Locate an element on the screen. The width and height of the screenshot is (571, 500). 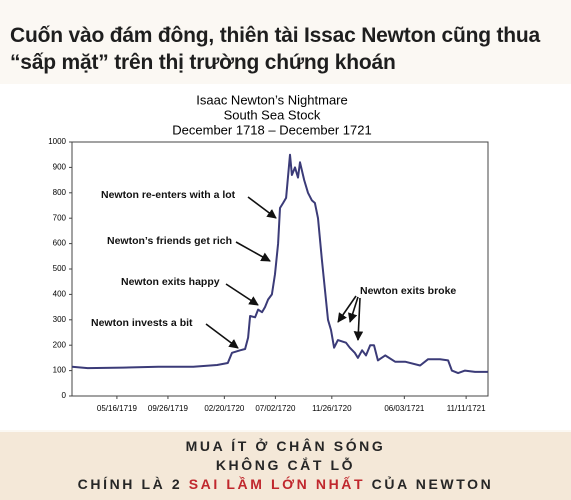
y-tick-label: 300 is located at coordinates (60, 319).